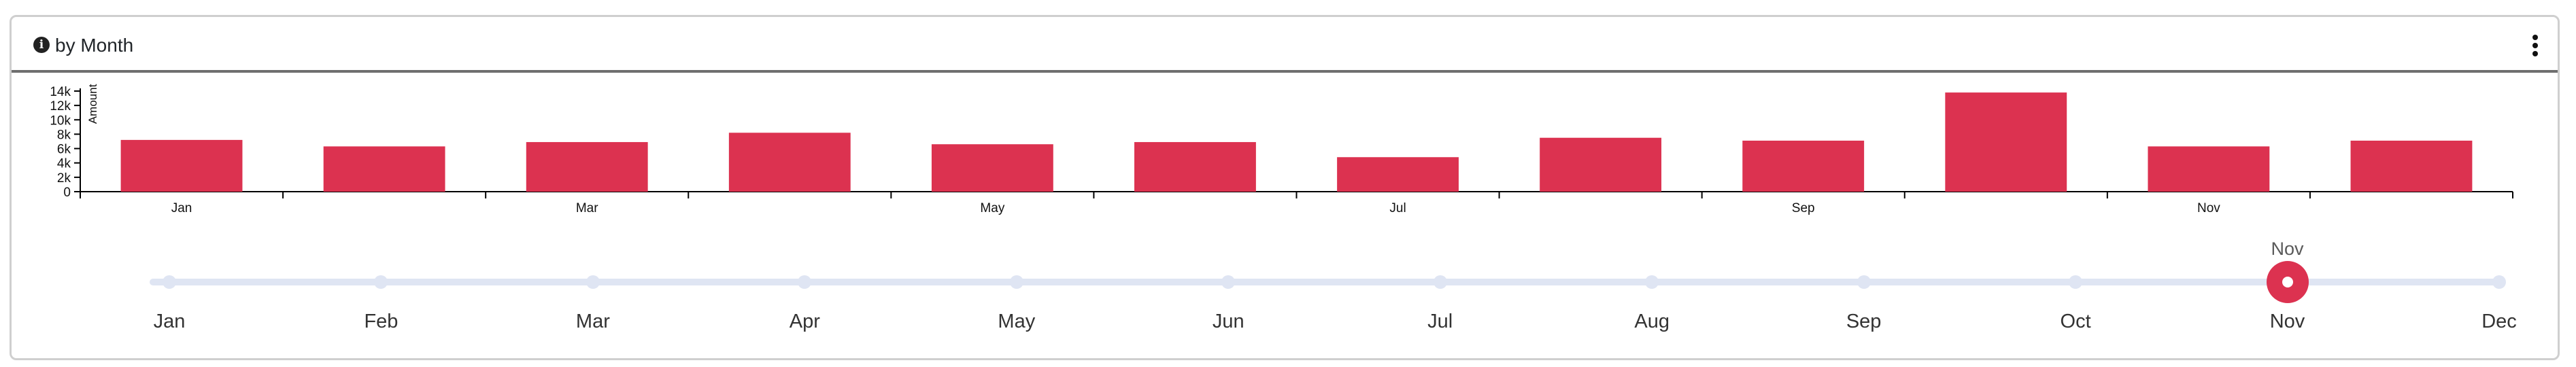 This screenshot has width=2576, height=367. I want to click on timeline-label-sep: Sep, so click(1864, 321).